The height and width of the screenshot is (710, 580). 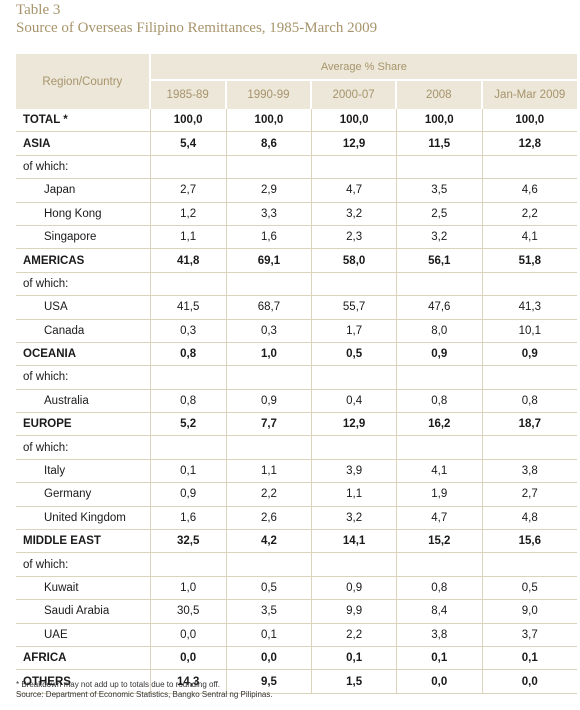 I want to click on year-header: 2008, so click(x=439, y=95).